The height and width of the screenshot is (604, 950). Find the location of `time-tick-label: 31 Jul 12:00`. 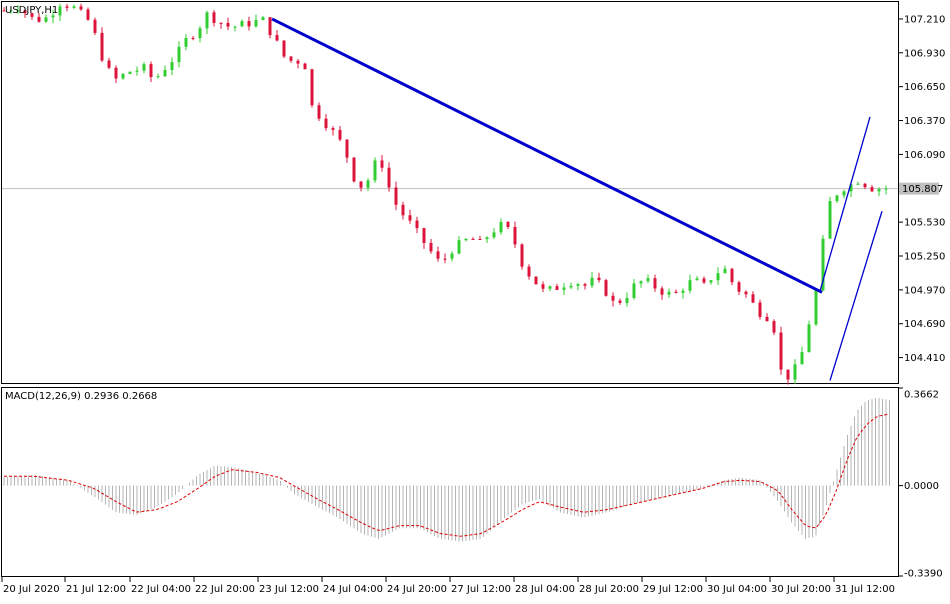

time-tick-label: 31 Jul 12:00 is located at coordinates (865, 589).